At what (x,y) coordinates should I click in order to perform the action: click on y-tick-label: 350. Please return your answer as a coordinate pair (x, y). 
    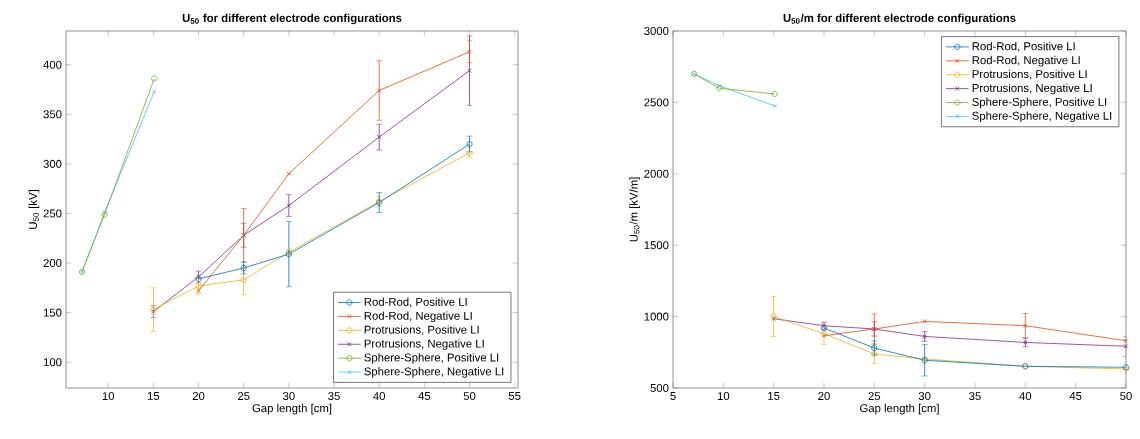
    Looking at the image, I should click on (52, 114).